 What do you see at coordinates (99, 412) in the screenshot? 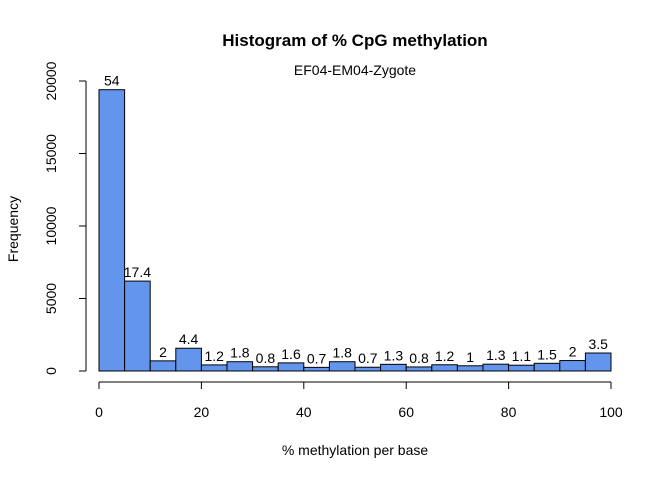
I see `x-tick-label: 0` at bounding box center [99, 412].